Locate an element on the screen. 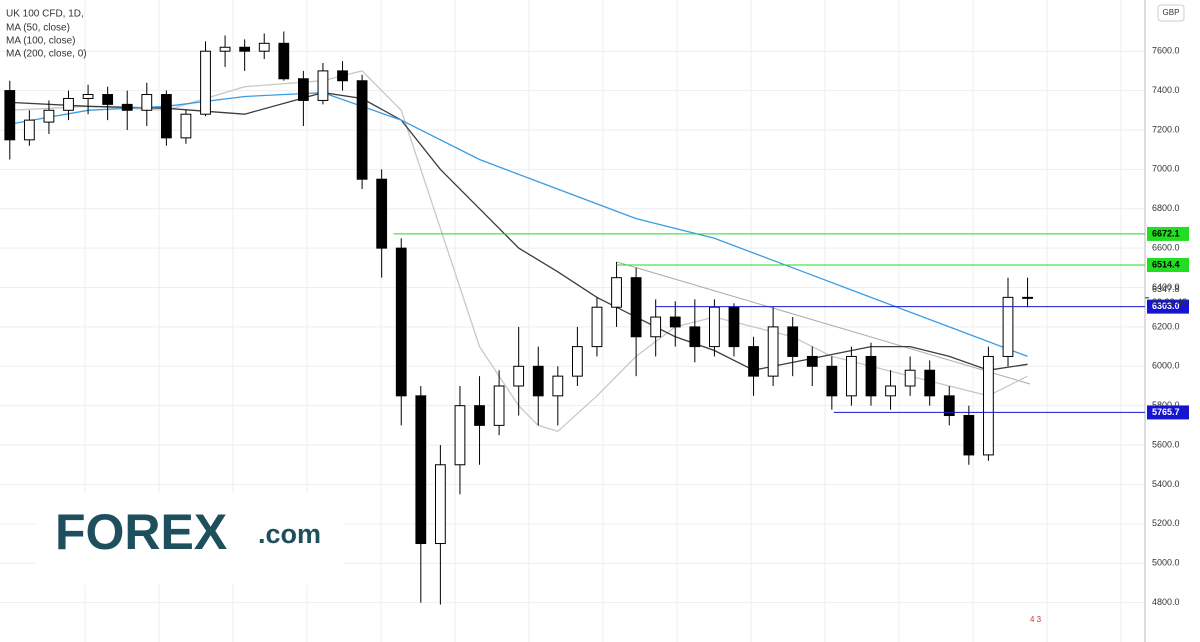 Image resolution: width=1200 pixels, height=642 pixels. chart-title: UK 100 CFD, 1D, is located at coordinates (45, 14).